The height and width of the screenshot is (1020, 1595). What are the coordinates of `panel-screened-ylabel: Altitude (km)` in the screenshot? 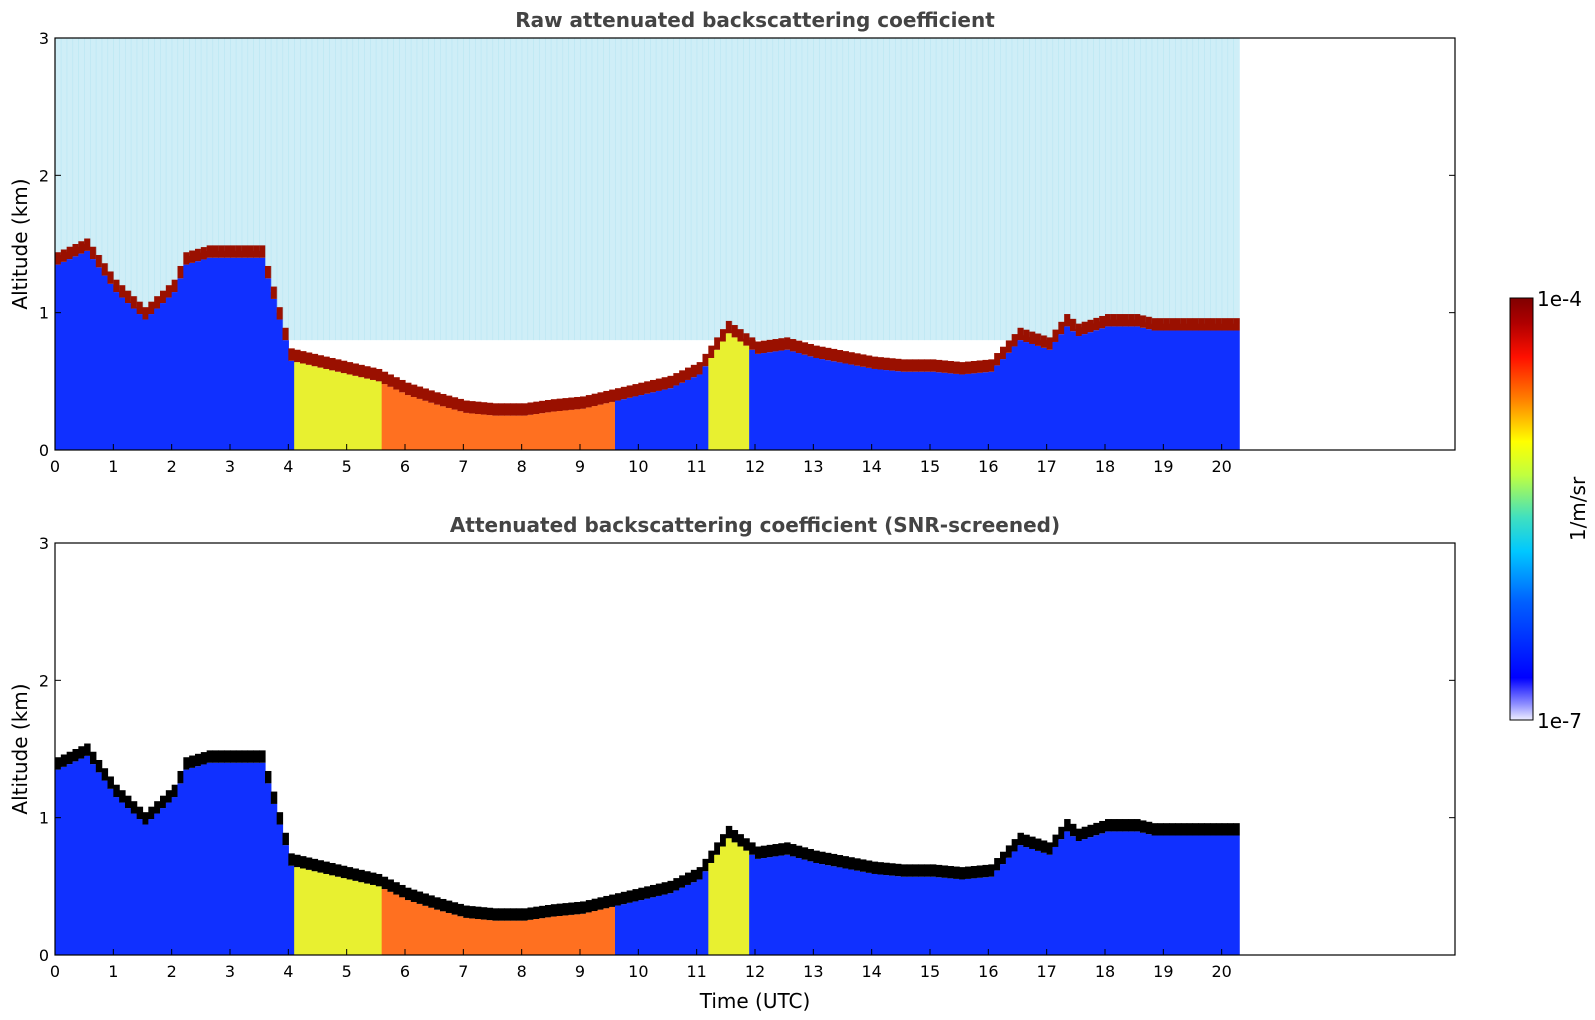 It's located at (20, 748).